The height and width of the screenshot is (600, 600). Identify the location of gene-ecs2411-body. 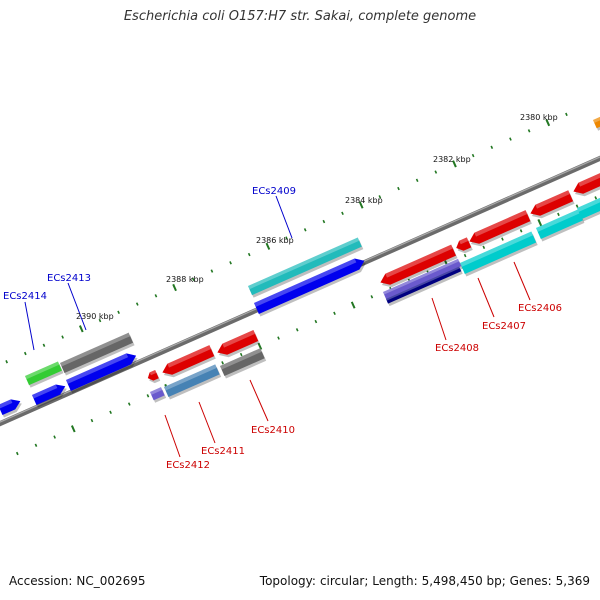
(188, 360).